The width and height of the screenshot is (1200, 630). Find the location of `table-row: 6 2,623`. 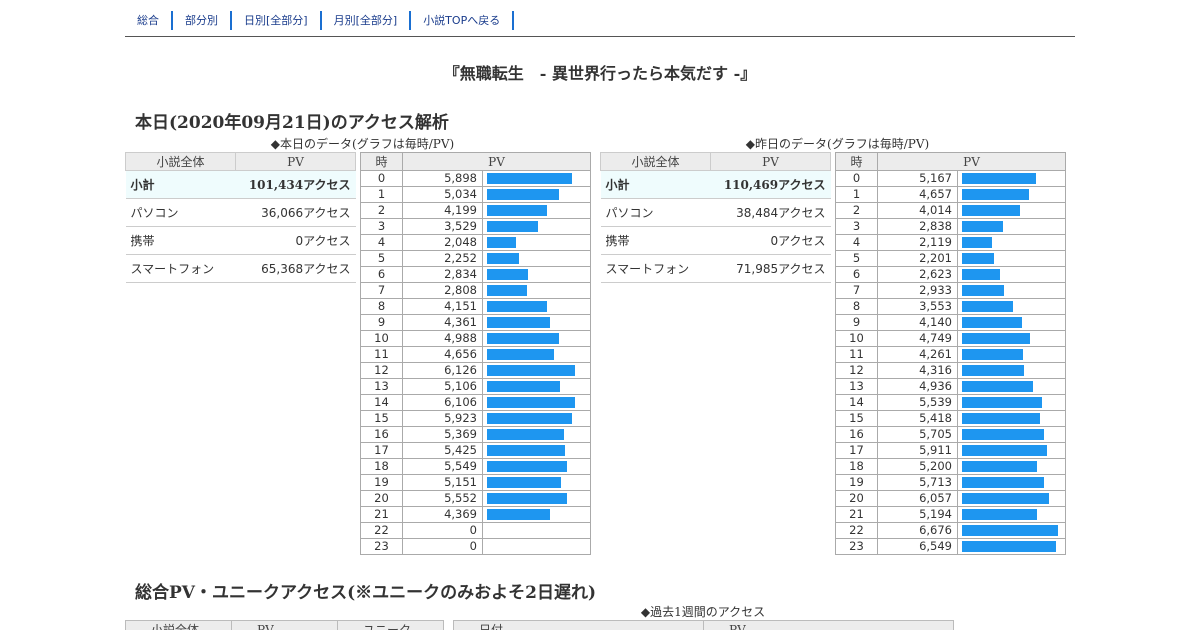

table-row: 6 2,623 is located at coordinates (950, 274).